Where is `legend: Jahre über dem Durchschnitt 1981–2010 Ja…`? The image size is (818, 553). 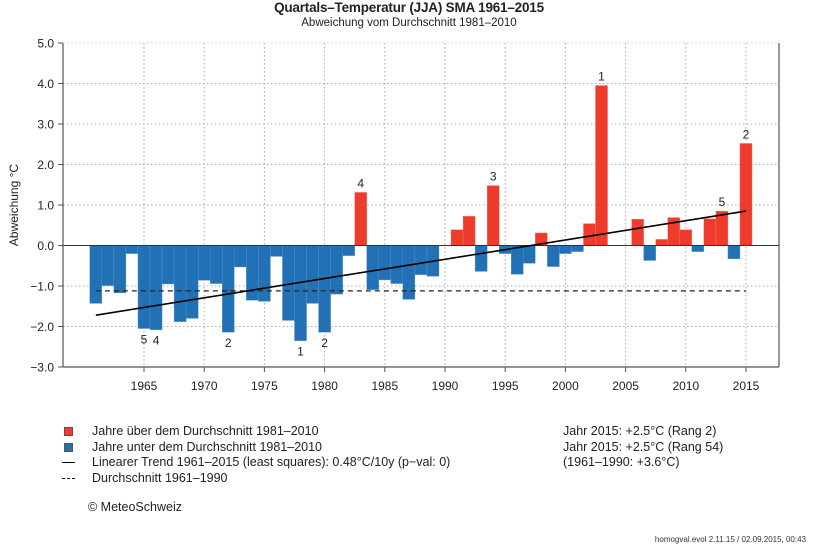
legend: Jahre über dem Durchschnitt 1981–2010 Ja… is located at coordinates (255, 455).